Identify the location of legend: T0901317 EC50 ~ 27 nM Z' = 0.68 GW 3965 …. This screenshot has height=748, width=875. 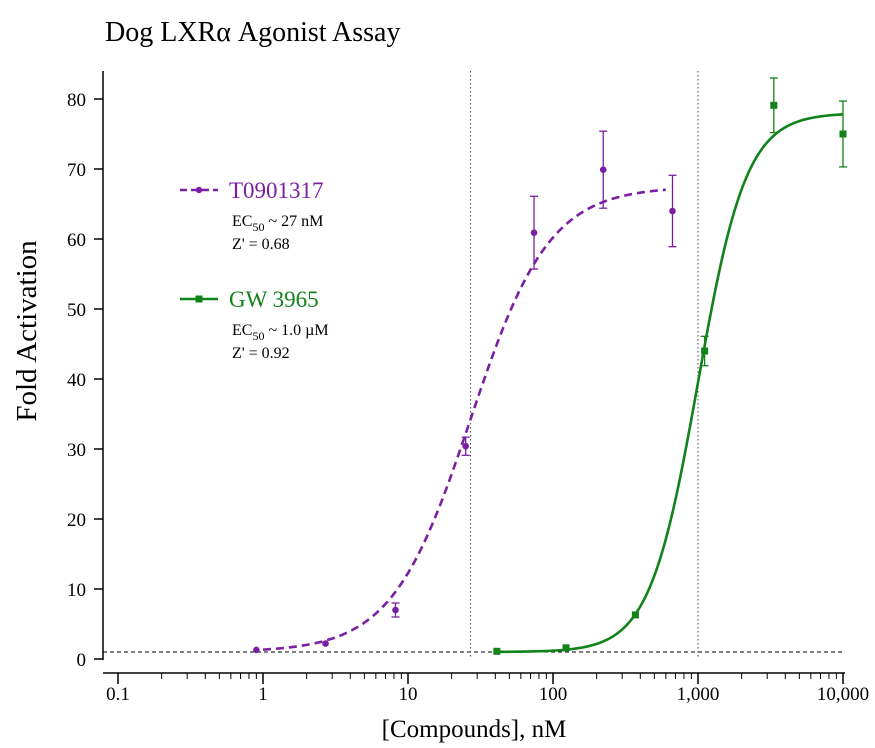
(254, 270).